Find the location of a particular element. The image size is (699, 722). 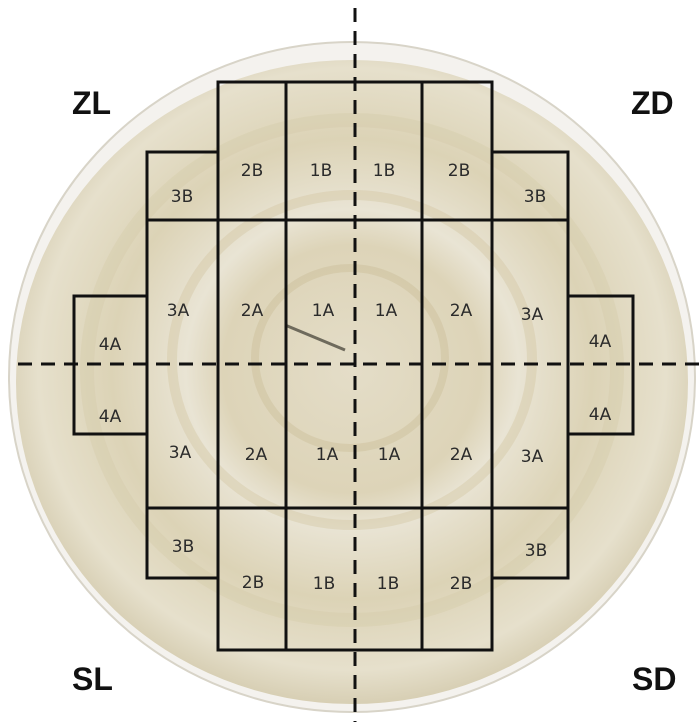

growth-ring is located at coordinates (350, 358).